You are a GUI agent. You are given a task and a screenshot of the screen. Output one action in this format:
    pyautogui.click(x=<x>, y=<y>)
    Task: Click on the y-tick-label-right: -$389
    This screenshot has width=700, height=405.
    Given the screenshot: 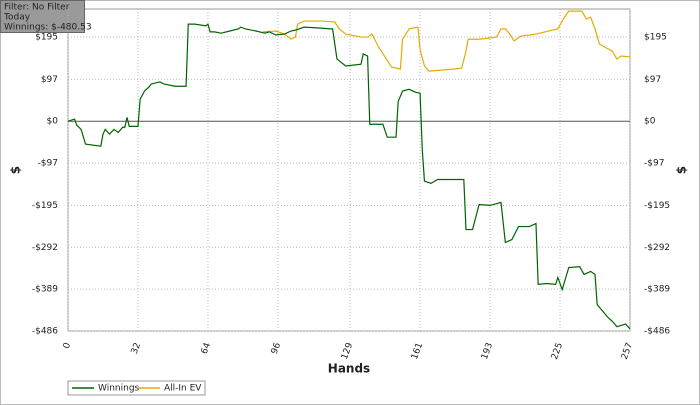 What is the action you would take?
    pyautogui.click(x=657, y=290)
    